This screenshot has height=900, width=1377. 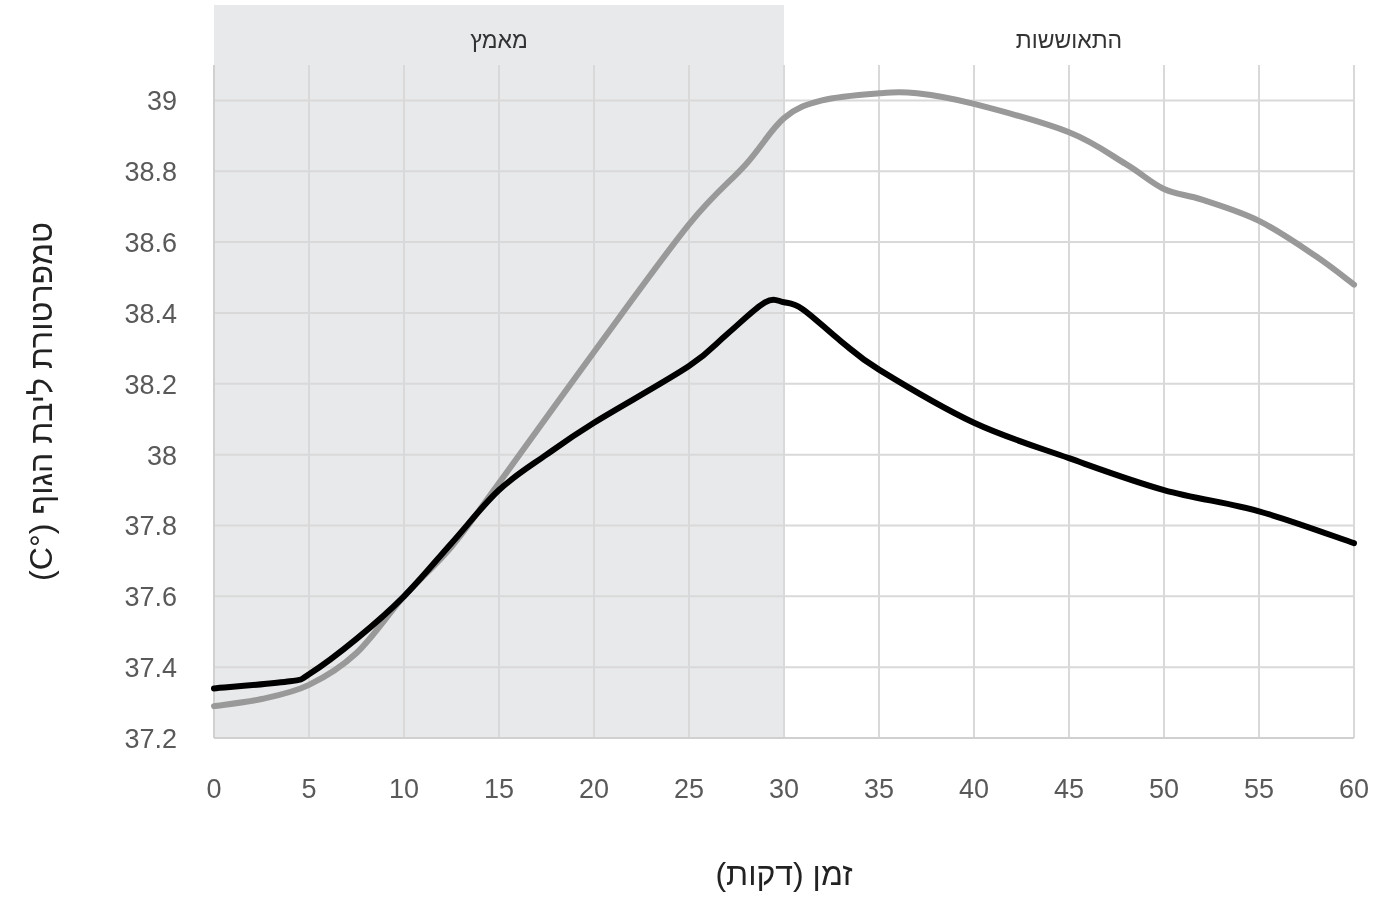 What do you see at coordinates (879, 789) in the screenshot?
I see `x-tick-label: 35` at bounding box center [879, 789].